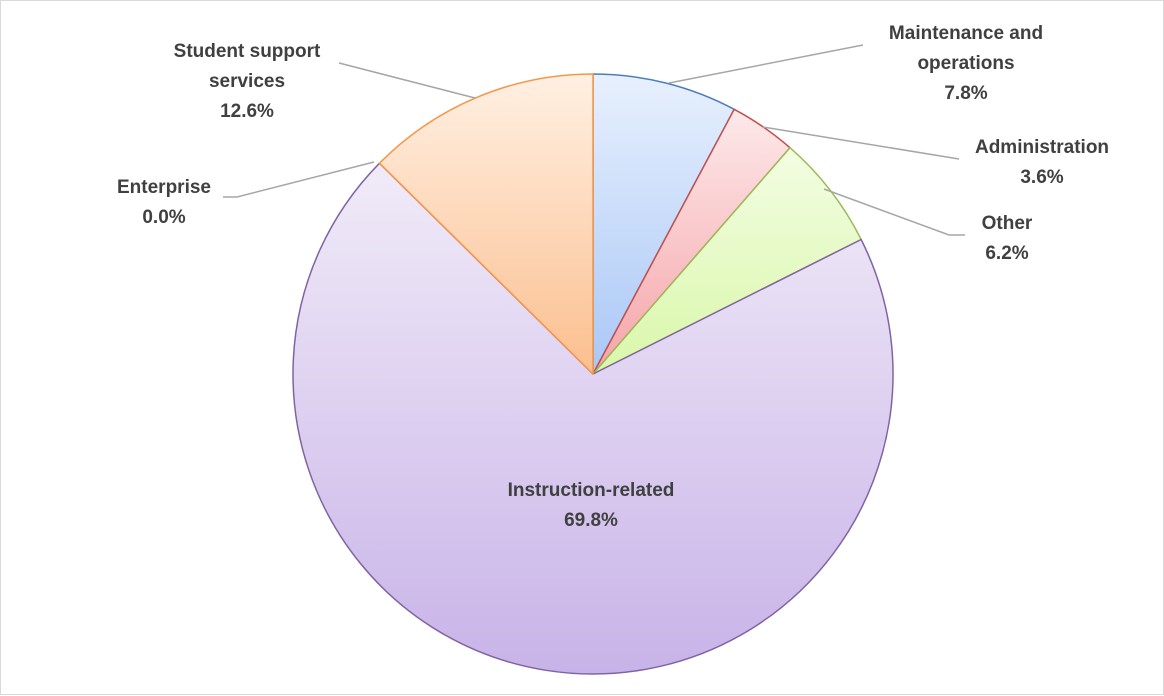  What do you see at coordinates (164, 187) in the screenshot?
I see `data-label-name: Enterprise` at bounding box center [164, 187].